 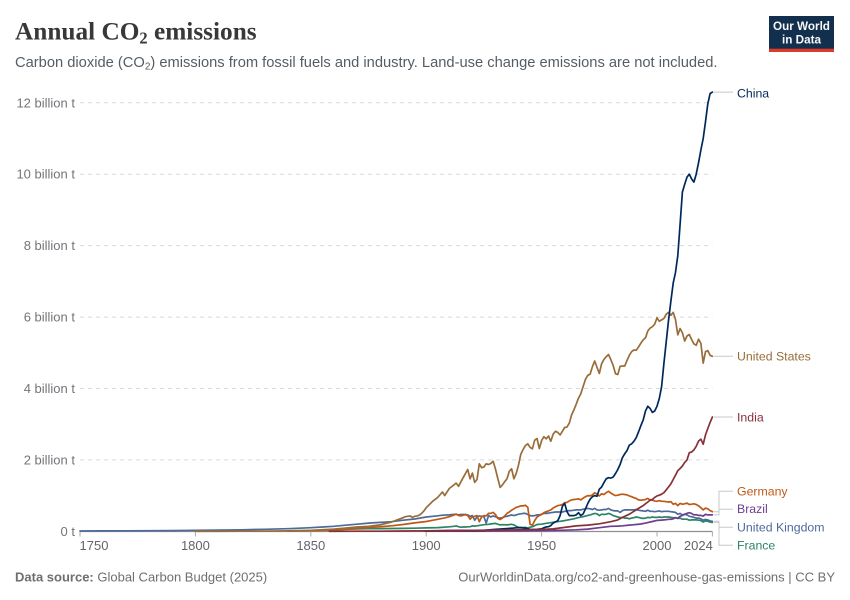 What do you see at coordinates (94, 545) in the screenshot?
I see `svg-text: 1750` at bounding box center [94, 545].